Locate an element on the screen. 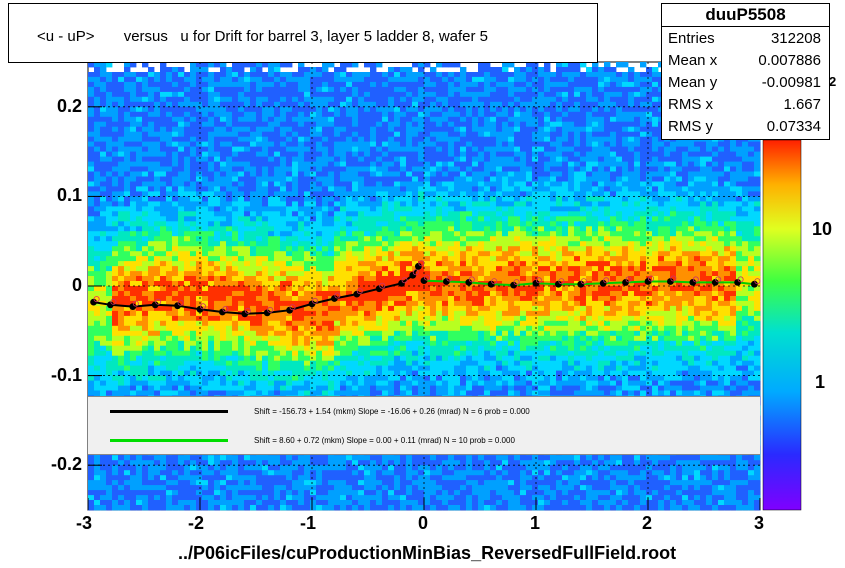 The image size is (845, 568). x-tick-label: 3 is located at coordinates (759, 523).